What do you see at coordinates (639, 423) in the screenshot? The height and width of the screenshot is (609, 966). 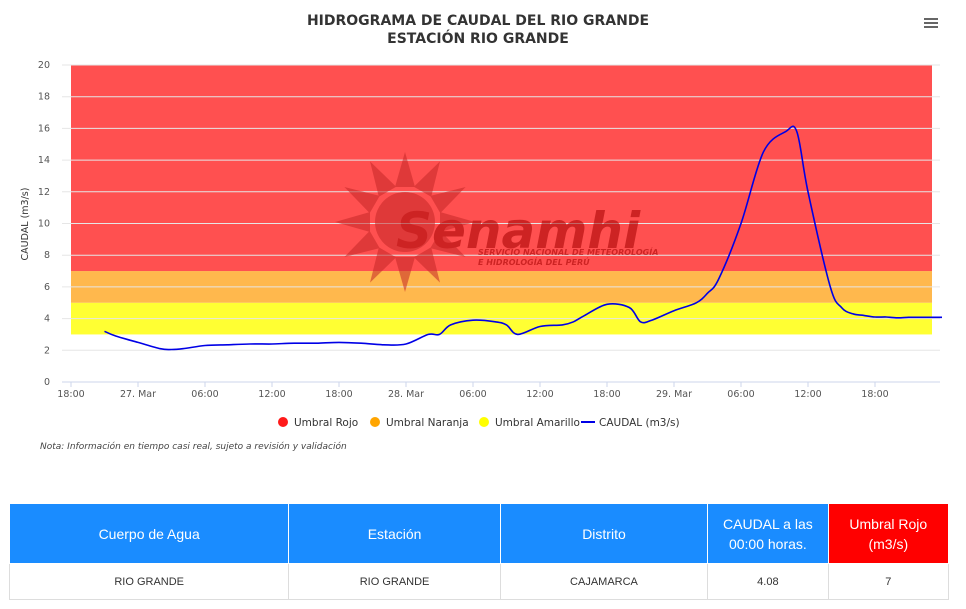 I see `legend-label: CAUDAL (m3/s)` at bounding box center [639, 423].